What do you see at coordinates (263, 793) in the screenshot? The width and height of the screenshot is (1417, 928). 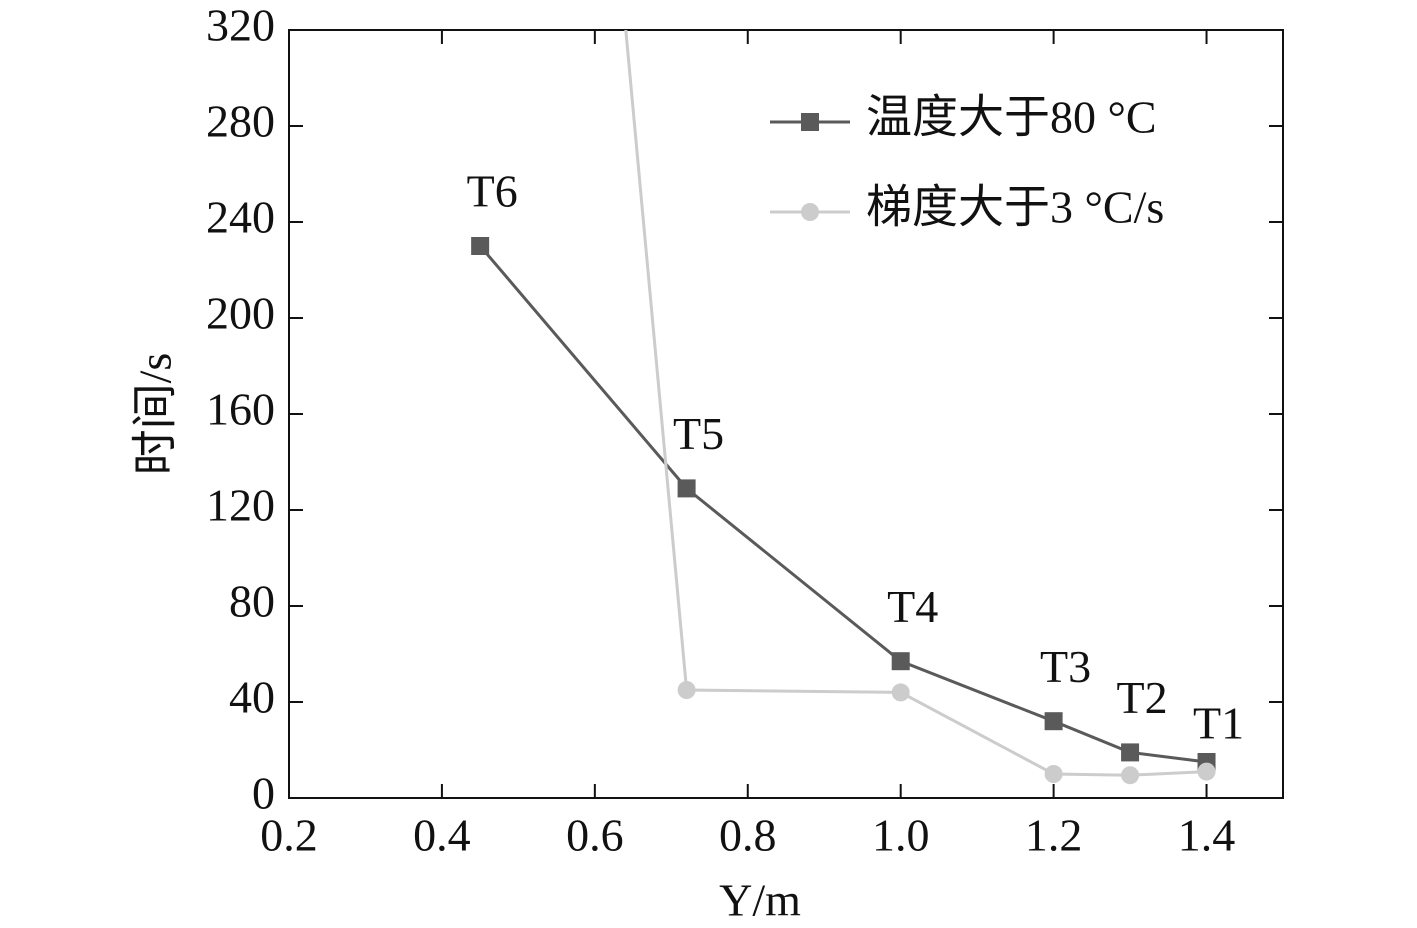 I see `y-tick-label: 0` at bounding box center [263, 793].